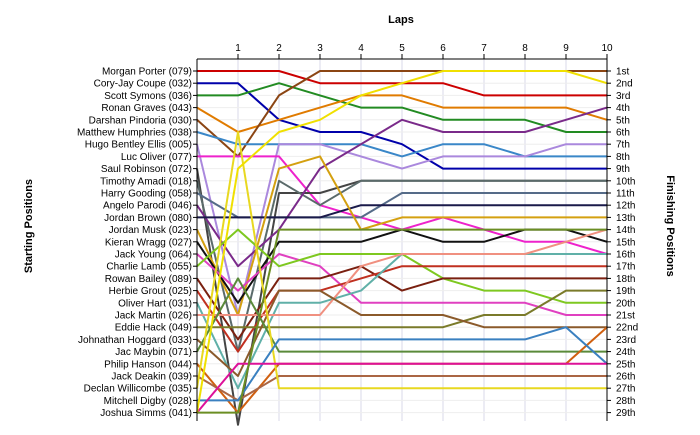 The height and width of the screenshot is (435, 700). What do you see at coordinates (625, 206) in the screenshot?
I see `finishing-position-label: 12th` at bounding box center [625, 206].